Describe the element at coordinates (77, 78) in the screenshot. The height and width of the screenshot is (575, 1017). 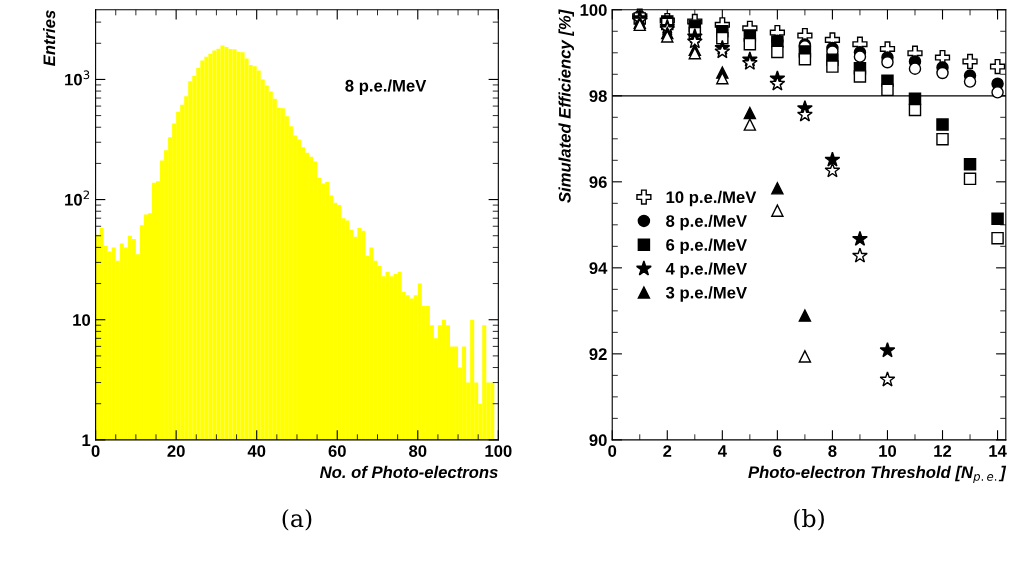
I see `y-tick-label: 10$^{3}$` at that location.